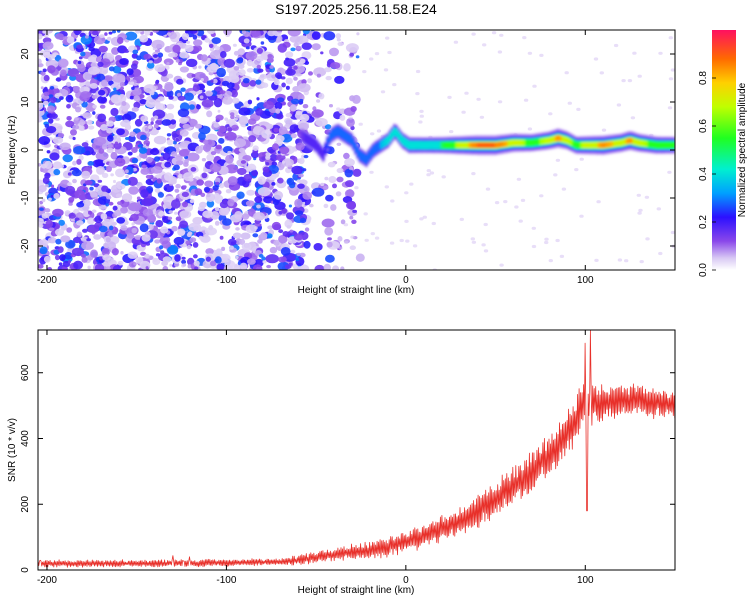  Describe the element at coordinates (12, 450) in the screenshot. I see `snr-y-axis-title: SNR (10 * v/v)` at that location.